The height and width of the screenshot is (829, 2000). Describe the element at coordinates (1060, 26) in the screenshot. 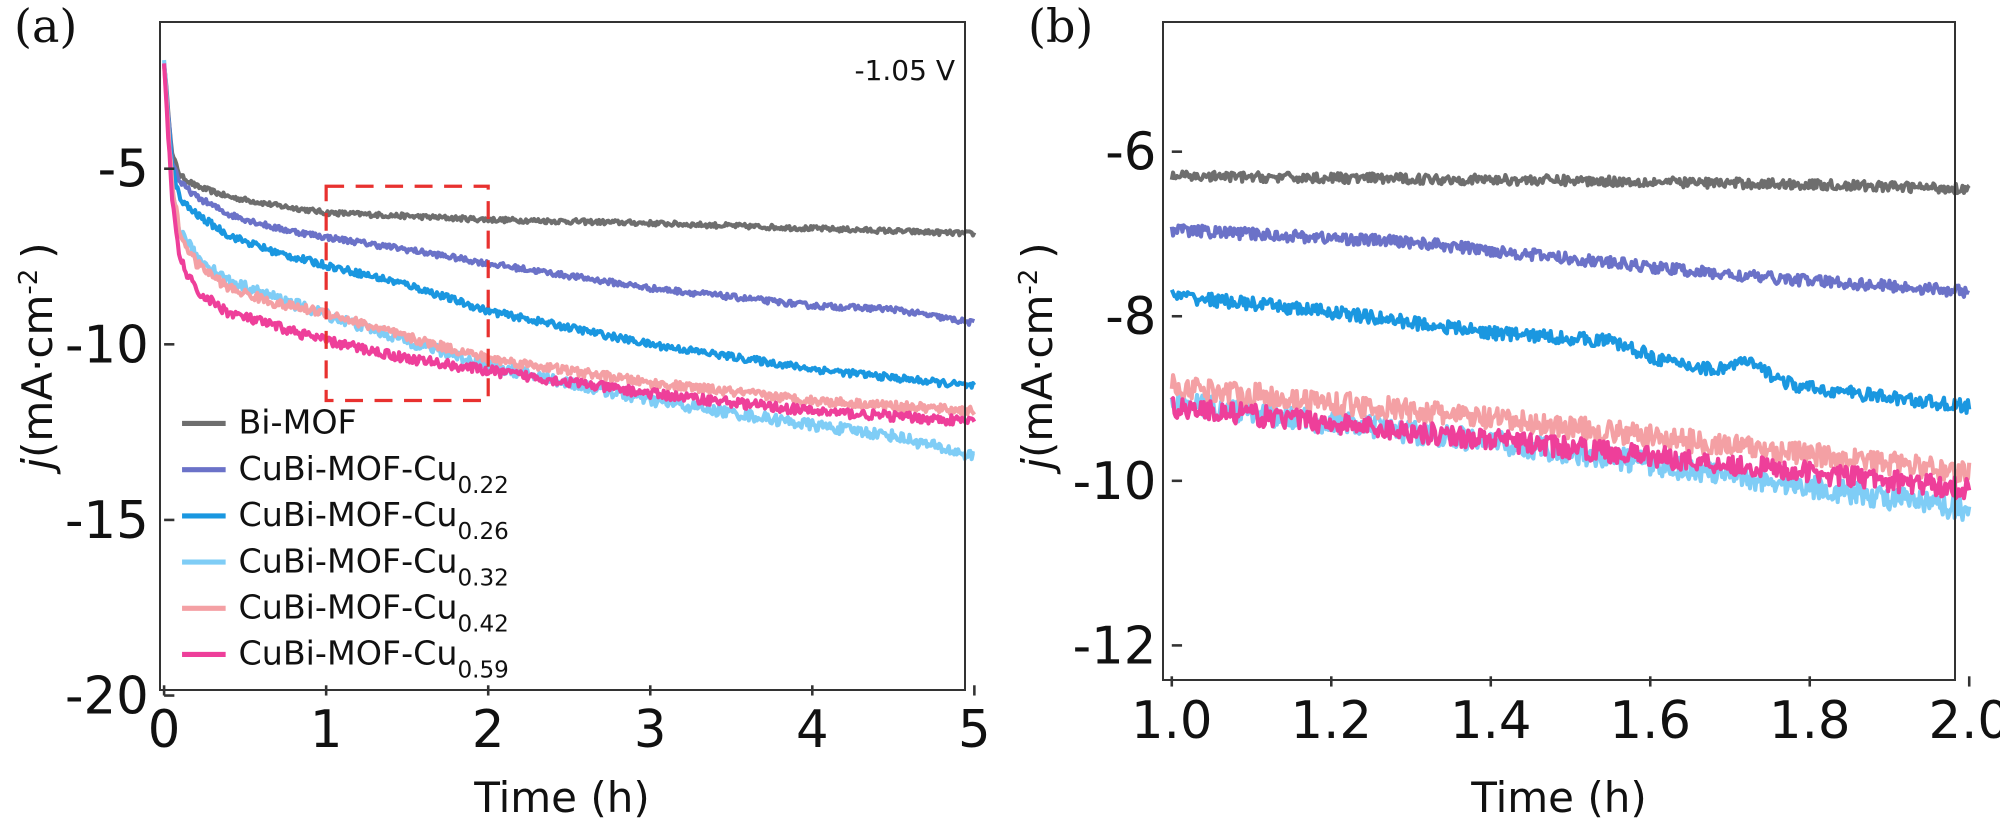

I see `panel-b-label: (b)` at that location.